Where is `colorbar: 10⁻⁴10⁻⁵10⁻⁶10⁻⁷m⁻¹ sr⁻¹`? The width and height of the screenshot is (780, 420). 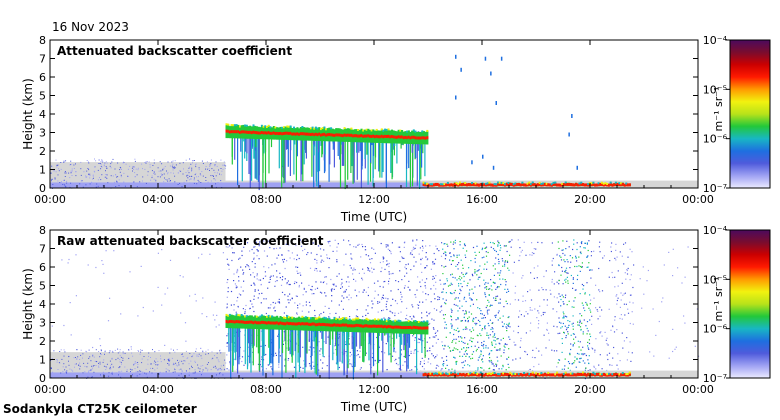
colorbar: 10⁻⁴10⁻⁵10⁻⁶10⁻⁷m⁻¹ sr⁻¹ is located at coordinates (737, 114).